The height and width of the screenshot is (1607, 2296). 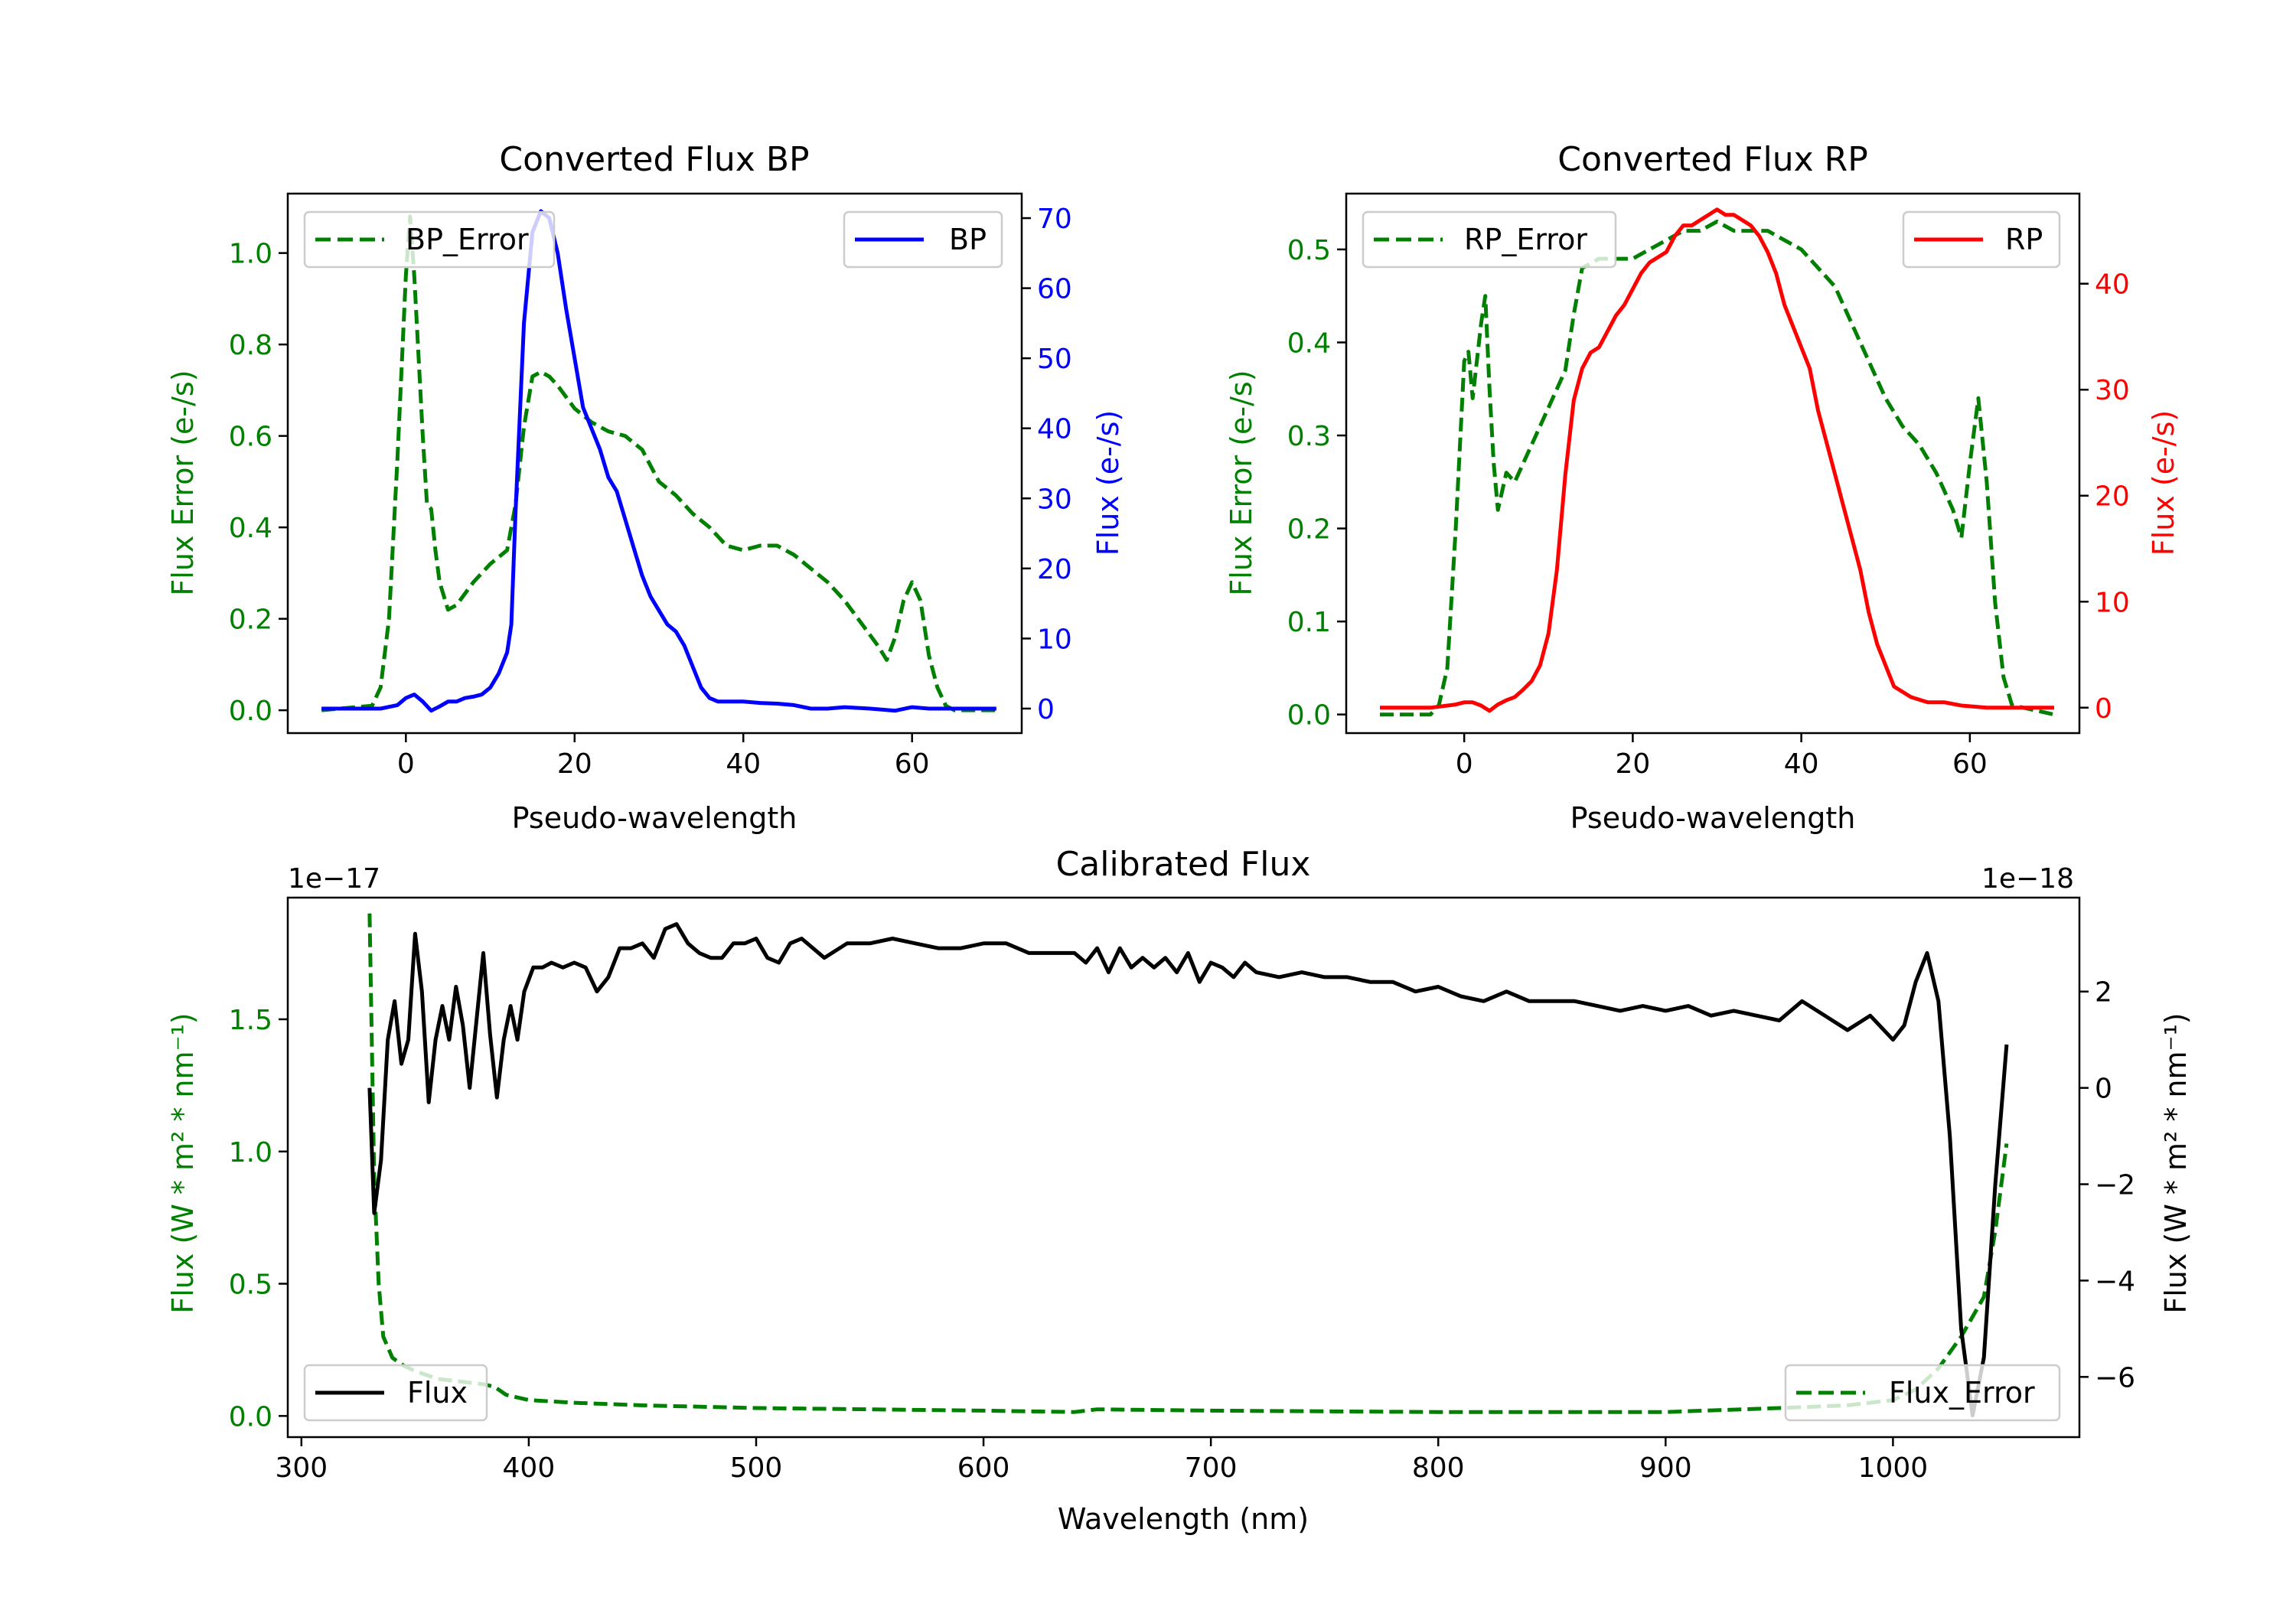 What do you see at coordinates (1962, 1393) in the screenshot?
I see `calibrated-legend-right-label: Flux_Error` at bounding box center [1962, 1393].